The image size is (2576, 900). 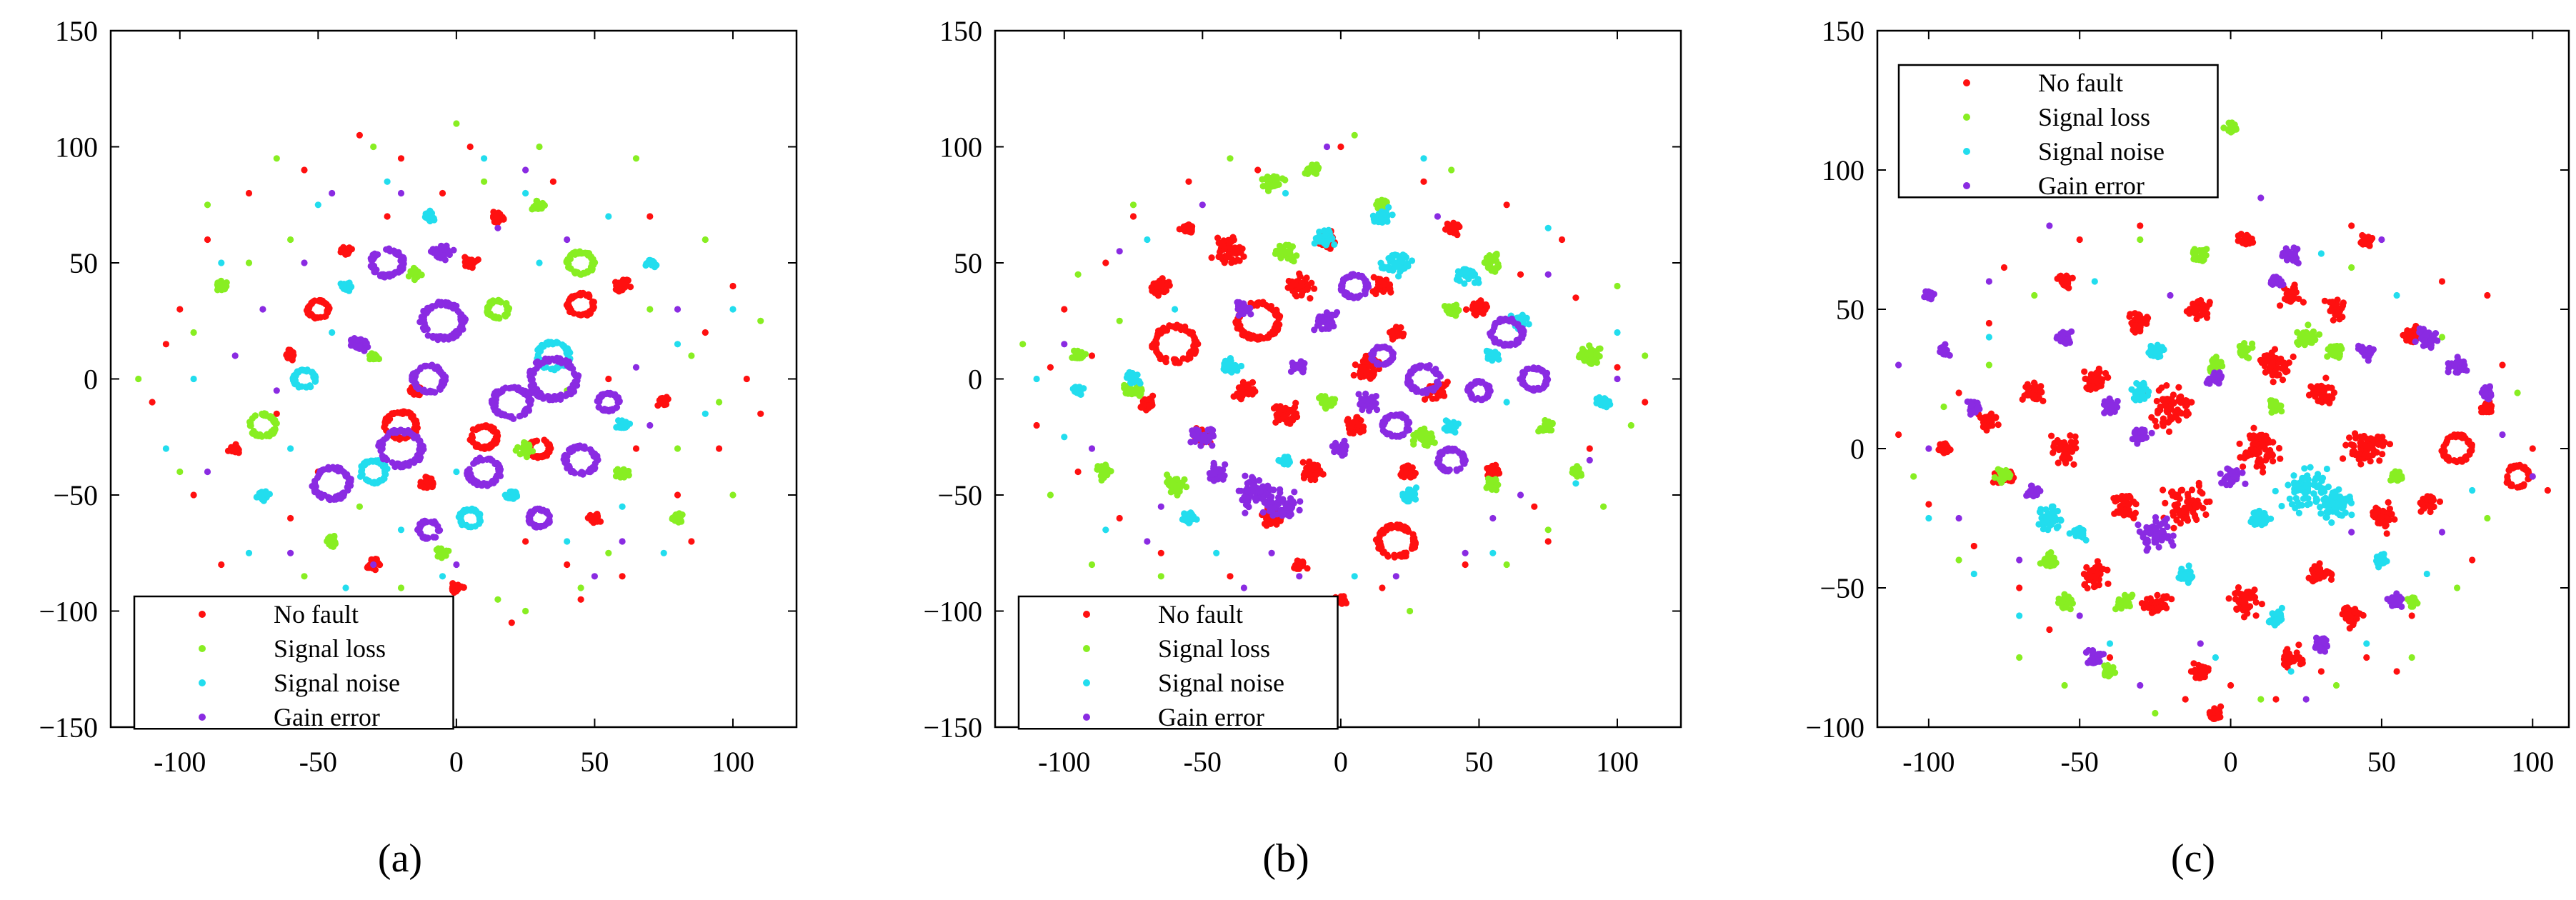 What do you see at coordinates (84, 263) in the screenshot?
I see `y-tick-label: 50` at bounding box center [84, 263].